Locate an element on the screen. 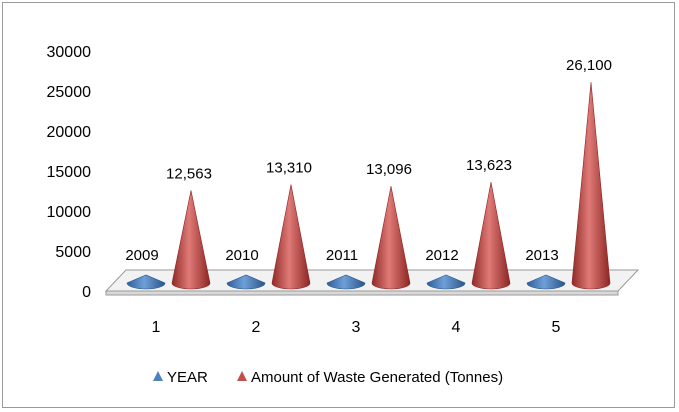 This screenshot has width=679, height=412. y-tick-label: 20000 is located at coordinates (69, 132).